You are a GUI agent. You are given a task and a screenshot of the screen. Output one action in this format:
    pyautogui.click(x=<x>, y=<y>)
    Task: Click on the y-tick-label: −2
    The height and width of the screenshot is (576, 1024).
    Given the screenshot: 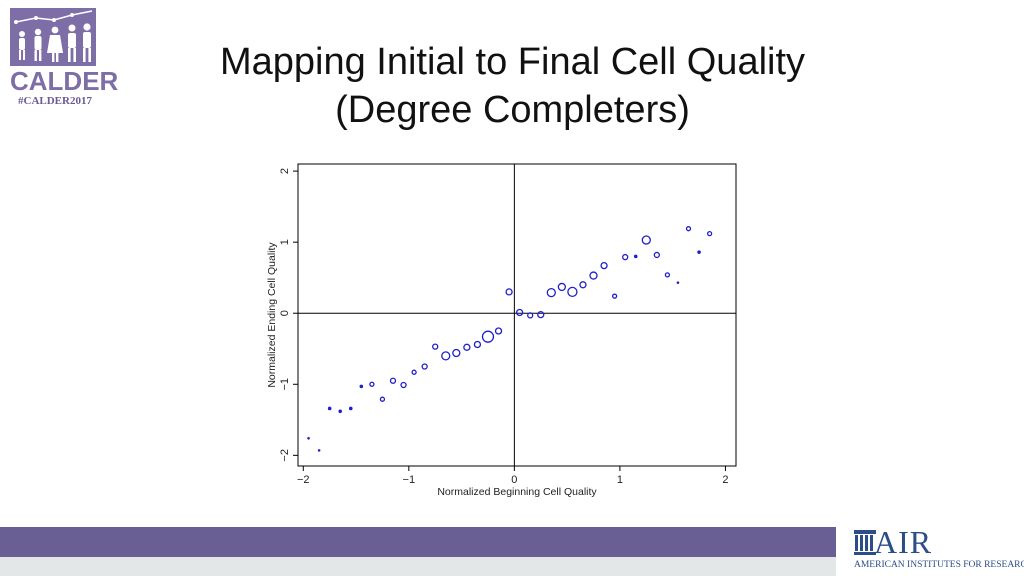 What is the action you would take?
    pyautogui.click(x=285, y=455)
    